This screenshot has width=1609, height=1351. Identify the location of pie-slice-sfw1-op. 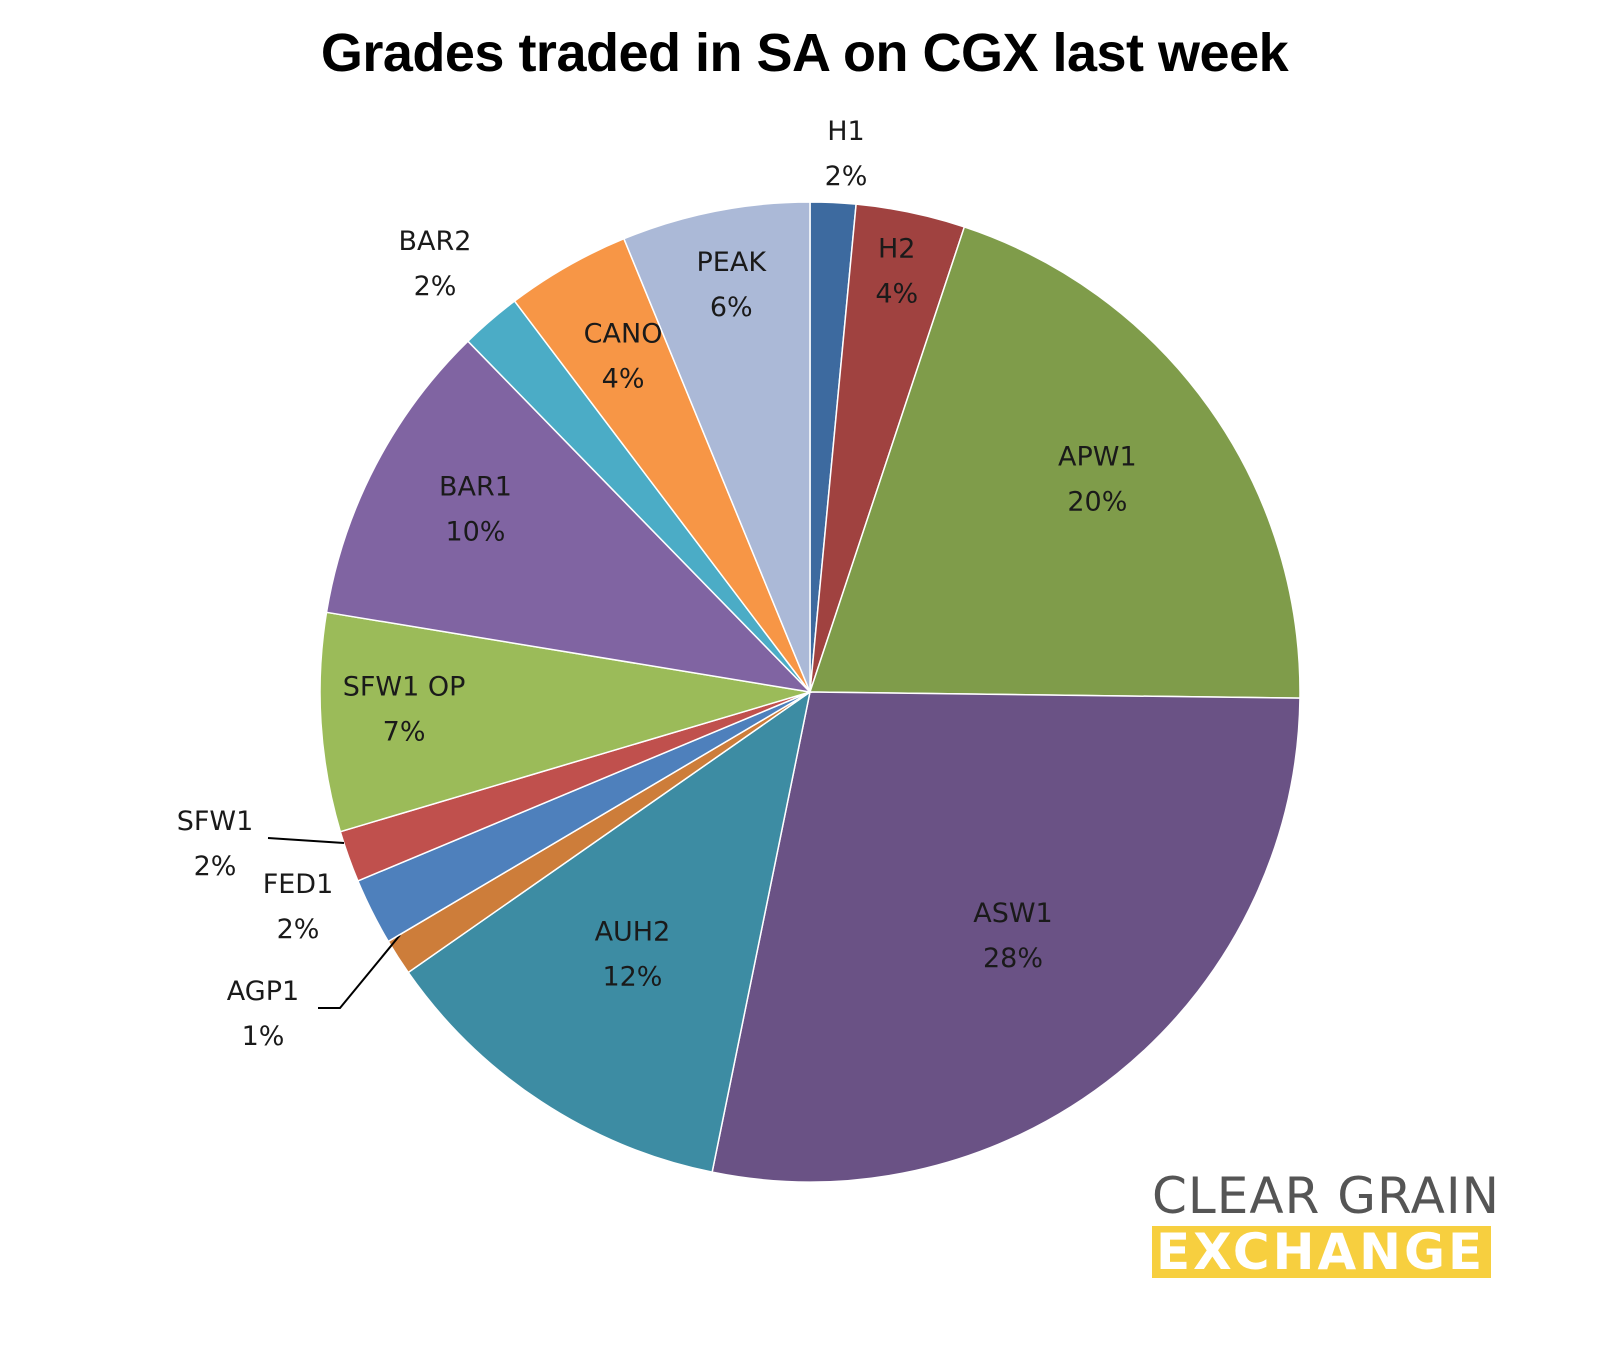
(565, 722).